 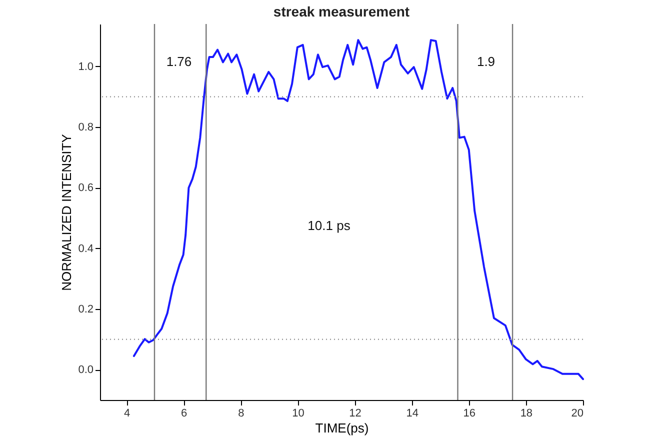 What do you see at coordinates (526, 414) in the screenshot?
I see `x-tick-label: 18` at bounding box center [526, 414].